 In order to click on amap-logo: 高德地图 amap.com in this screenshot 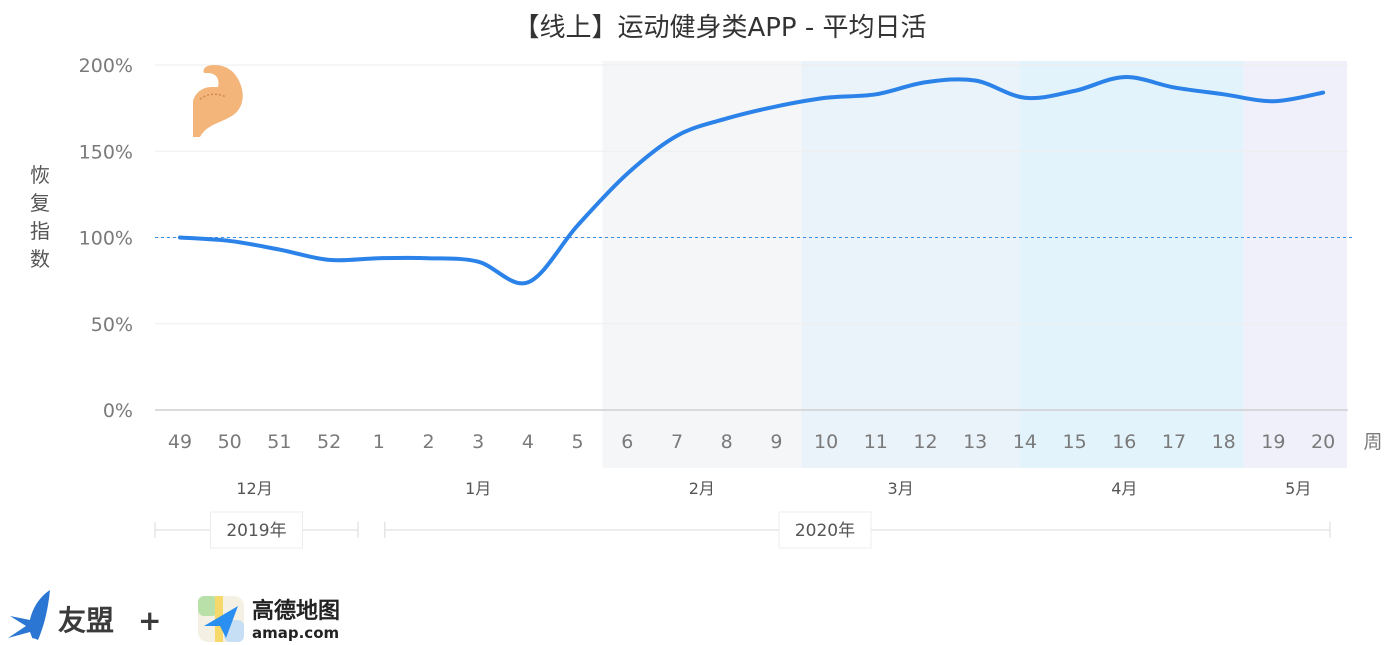, I will do `click(269, 619)`.